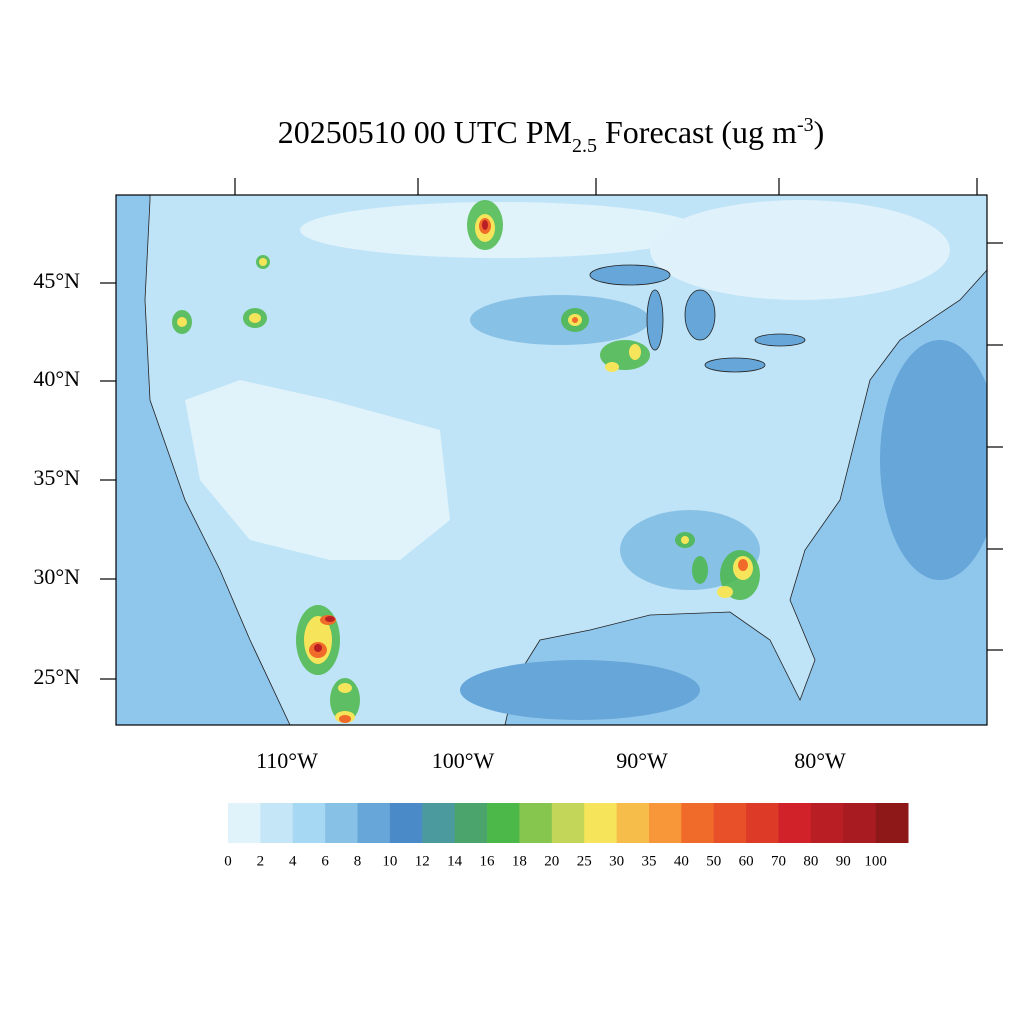 This screenshot has width=1024, height=1024. What do you see at coordinates (287, 760) in the screenshot?
I see `lon-label: 110°W` at bounding box center [287, 760].